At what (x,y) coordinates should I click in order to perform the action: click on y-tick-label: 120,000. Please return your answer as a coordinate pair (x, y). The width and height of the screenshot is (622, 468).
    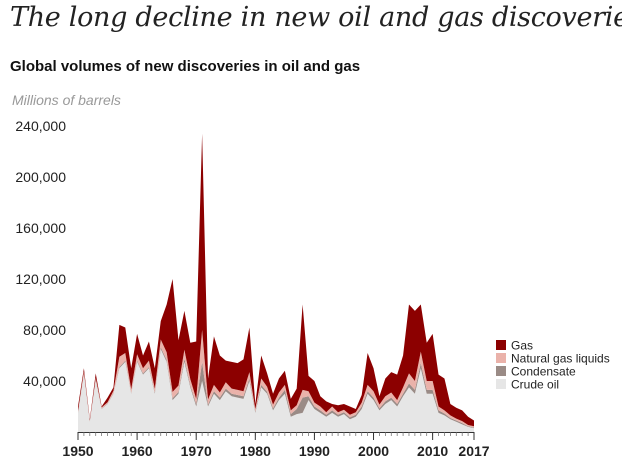
    Looking at the image, I should click on (40, 279).